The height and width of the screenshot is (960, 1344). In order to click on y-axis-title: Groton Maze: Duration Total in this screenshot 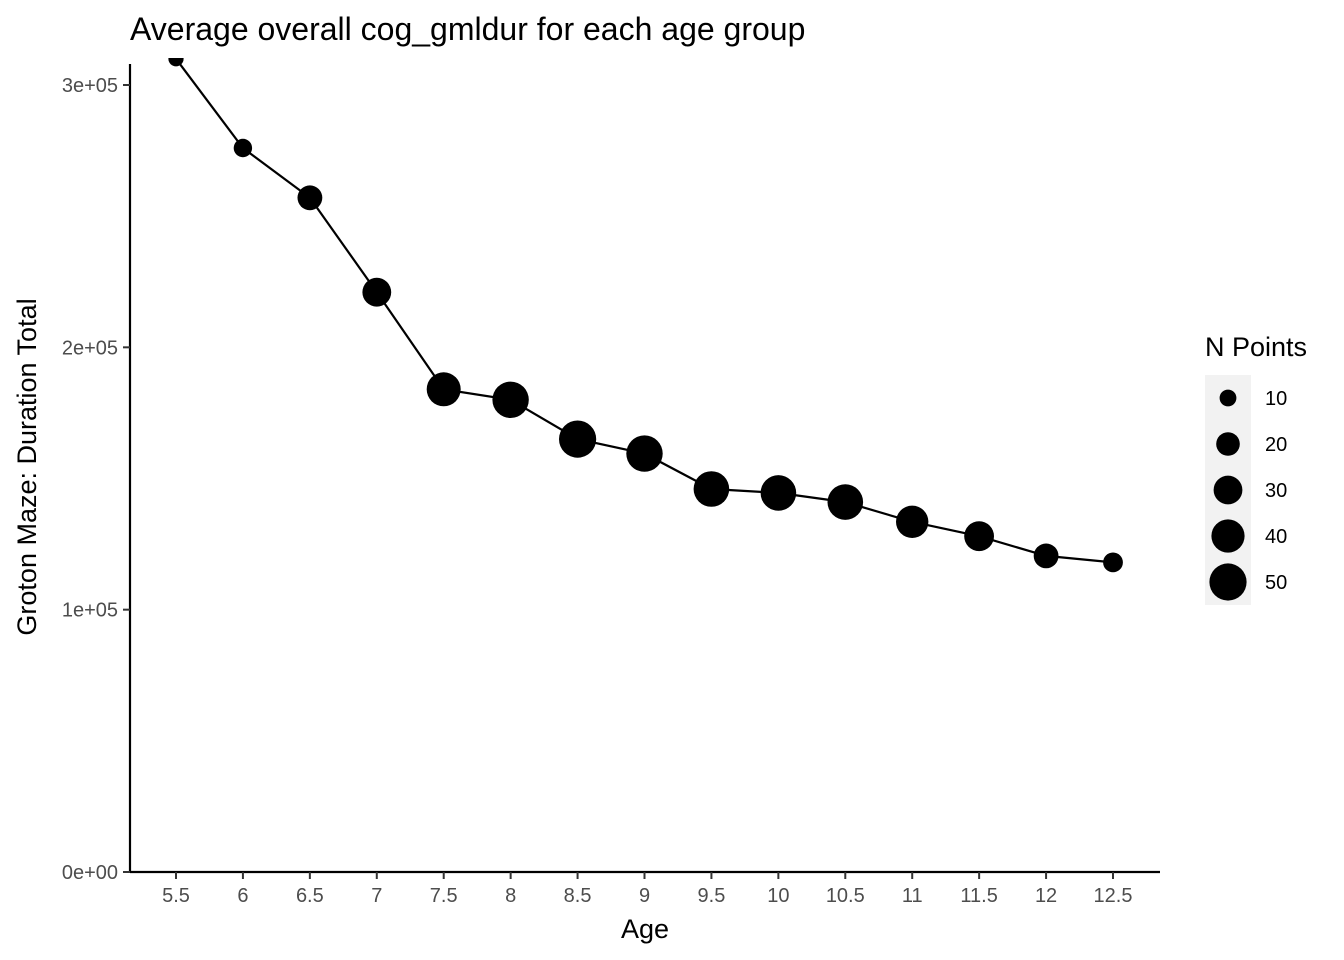, I will do `click(27, 466)`.